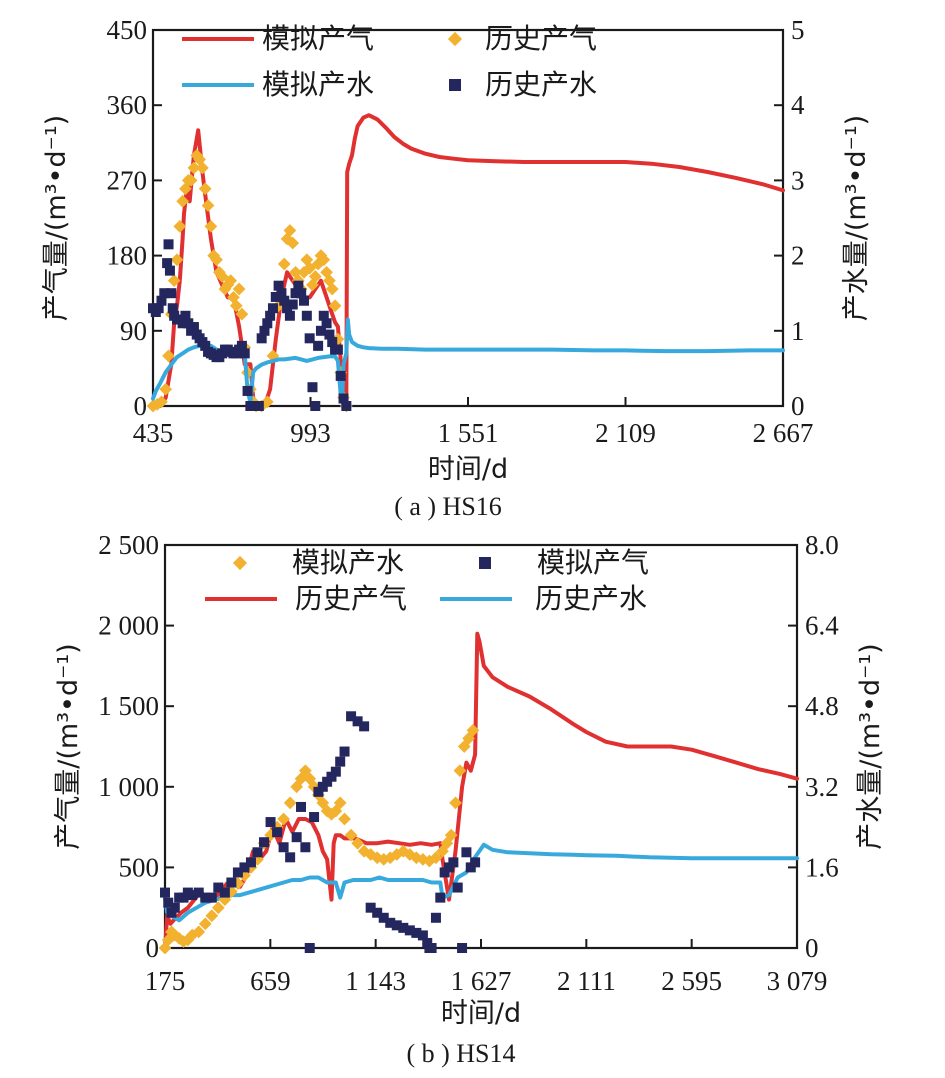  Describe the element at coordinates (68, 746) in the screenshot. I see `chart1-left-axis-label: 产气量/(m³•d⁻¹)` at that location.